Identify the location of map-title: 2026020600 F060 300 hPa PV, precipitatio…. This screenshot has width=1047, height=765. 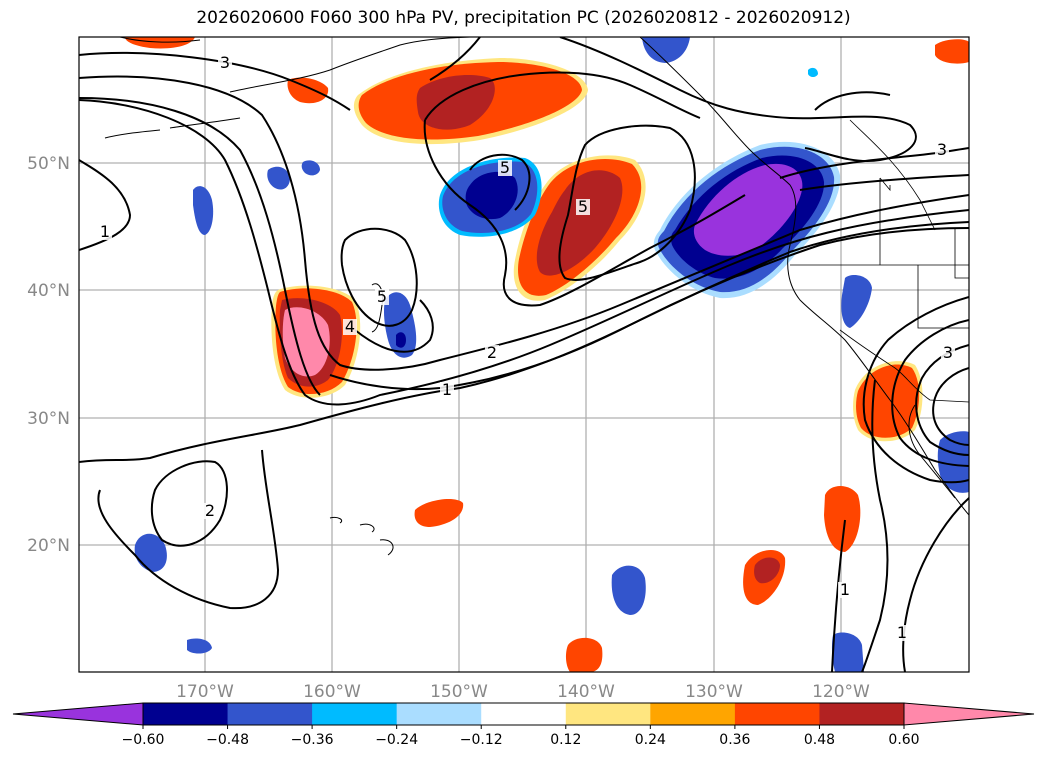
(523, 18).